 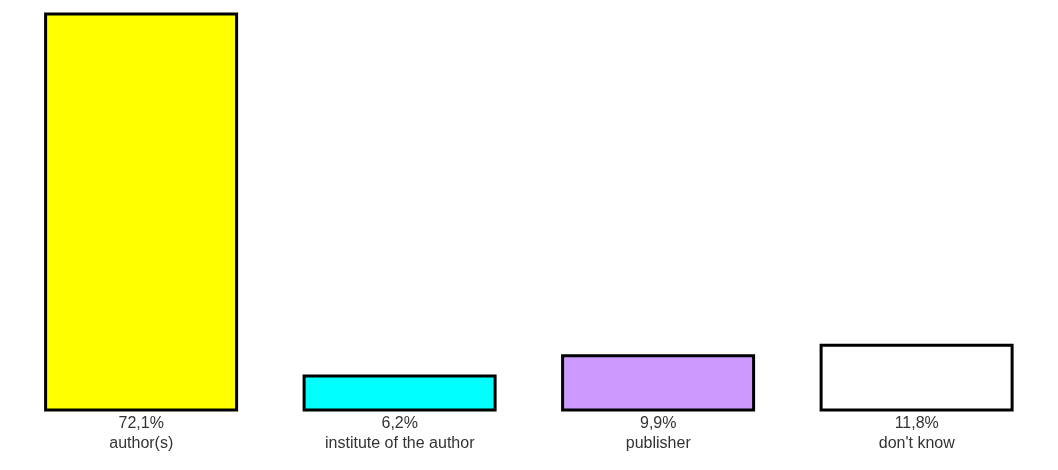 I want to click on data-label: 72,1%, so click(x=141, y=422).